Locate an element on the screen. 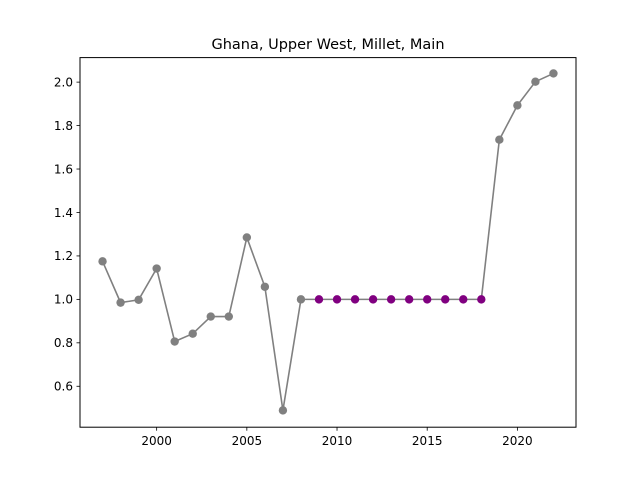 This screenshot has width=640, height=480. y-tick-label: 1.0 is located at coordinates (63, 300).